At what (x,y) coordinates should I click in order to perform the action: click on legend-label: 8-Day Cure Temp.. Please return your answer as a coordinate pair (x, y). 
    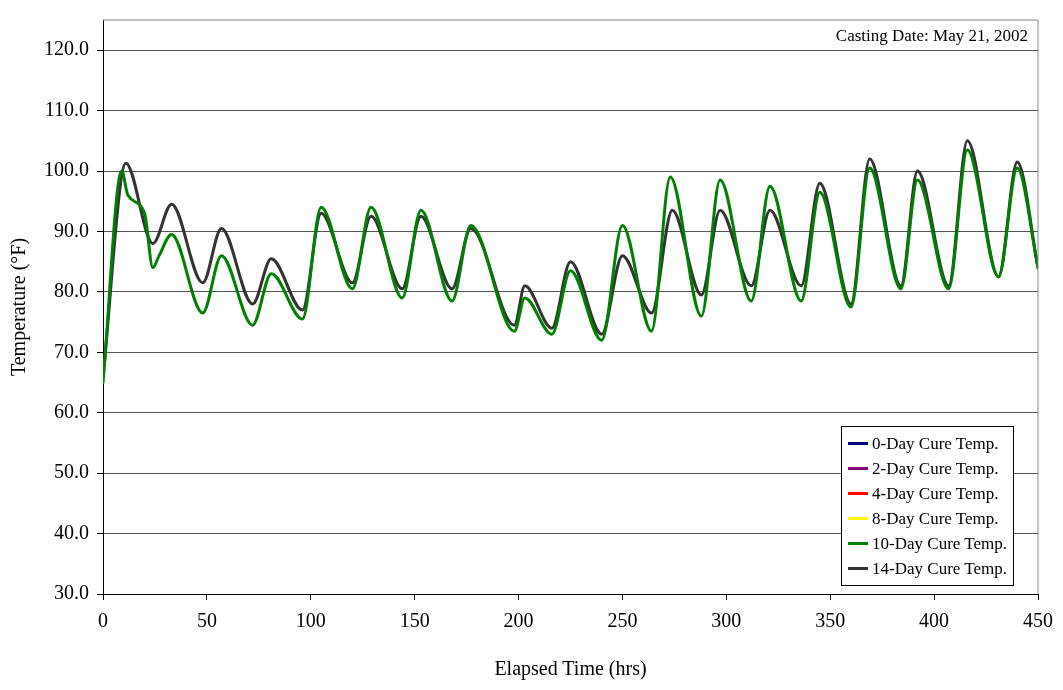
    Looking at the image, I should click on (935, 519).